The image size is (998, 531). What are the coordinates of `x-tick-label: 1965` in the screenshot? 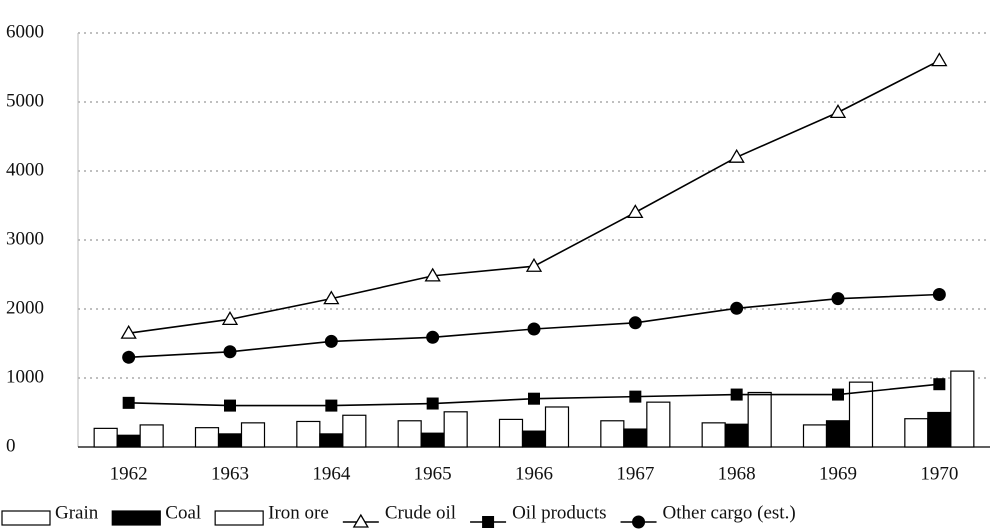 It's located at (433, 473).